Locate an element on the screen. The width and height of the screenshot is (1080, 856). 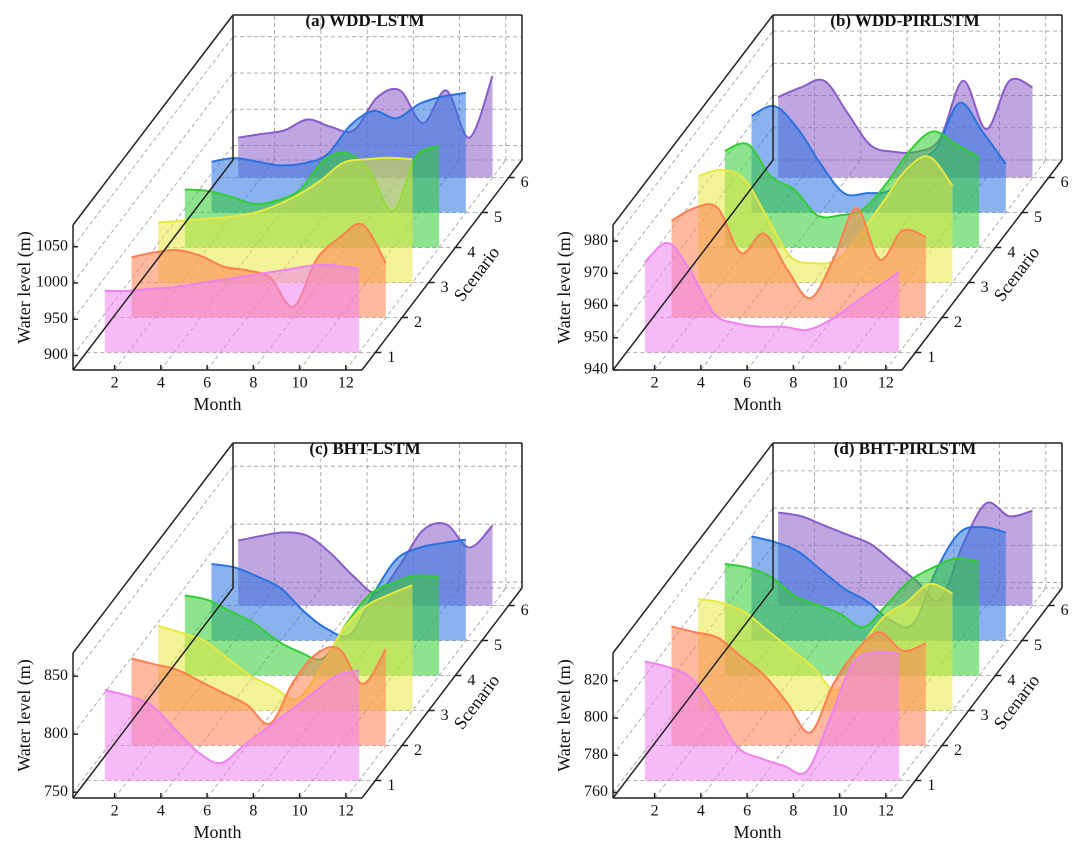
y-tick-label: 960 is located at coordinates (596, 304).